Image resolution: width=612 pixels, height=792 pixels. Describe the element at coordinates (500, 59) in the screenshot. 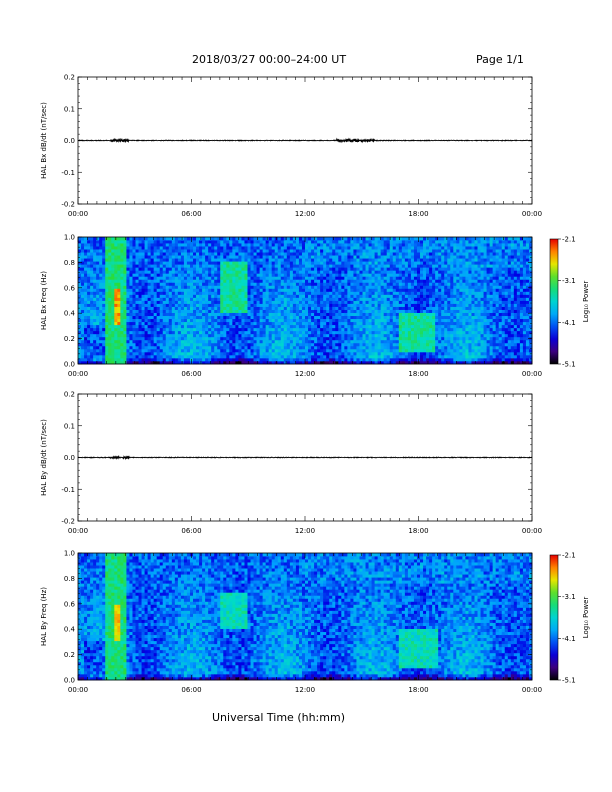

I see `page-number: Page 1/1` at that location.